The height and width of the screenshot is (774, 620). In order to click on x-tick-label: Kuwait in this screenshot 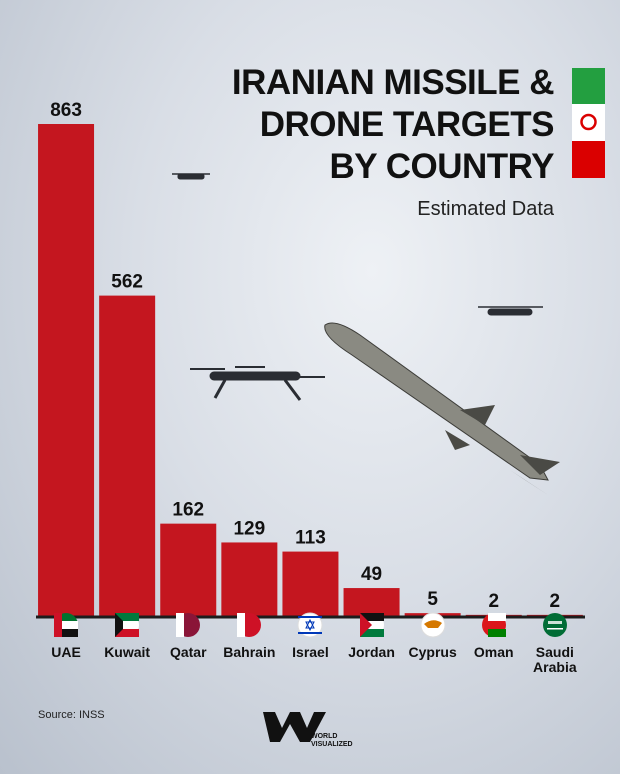, I will do `click(127, 652)`.